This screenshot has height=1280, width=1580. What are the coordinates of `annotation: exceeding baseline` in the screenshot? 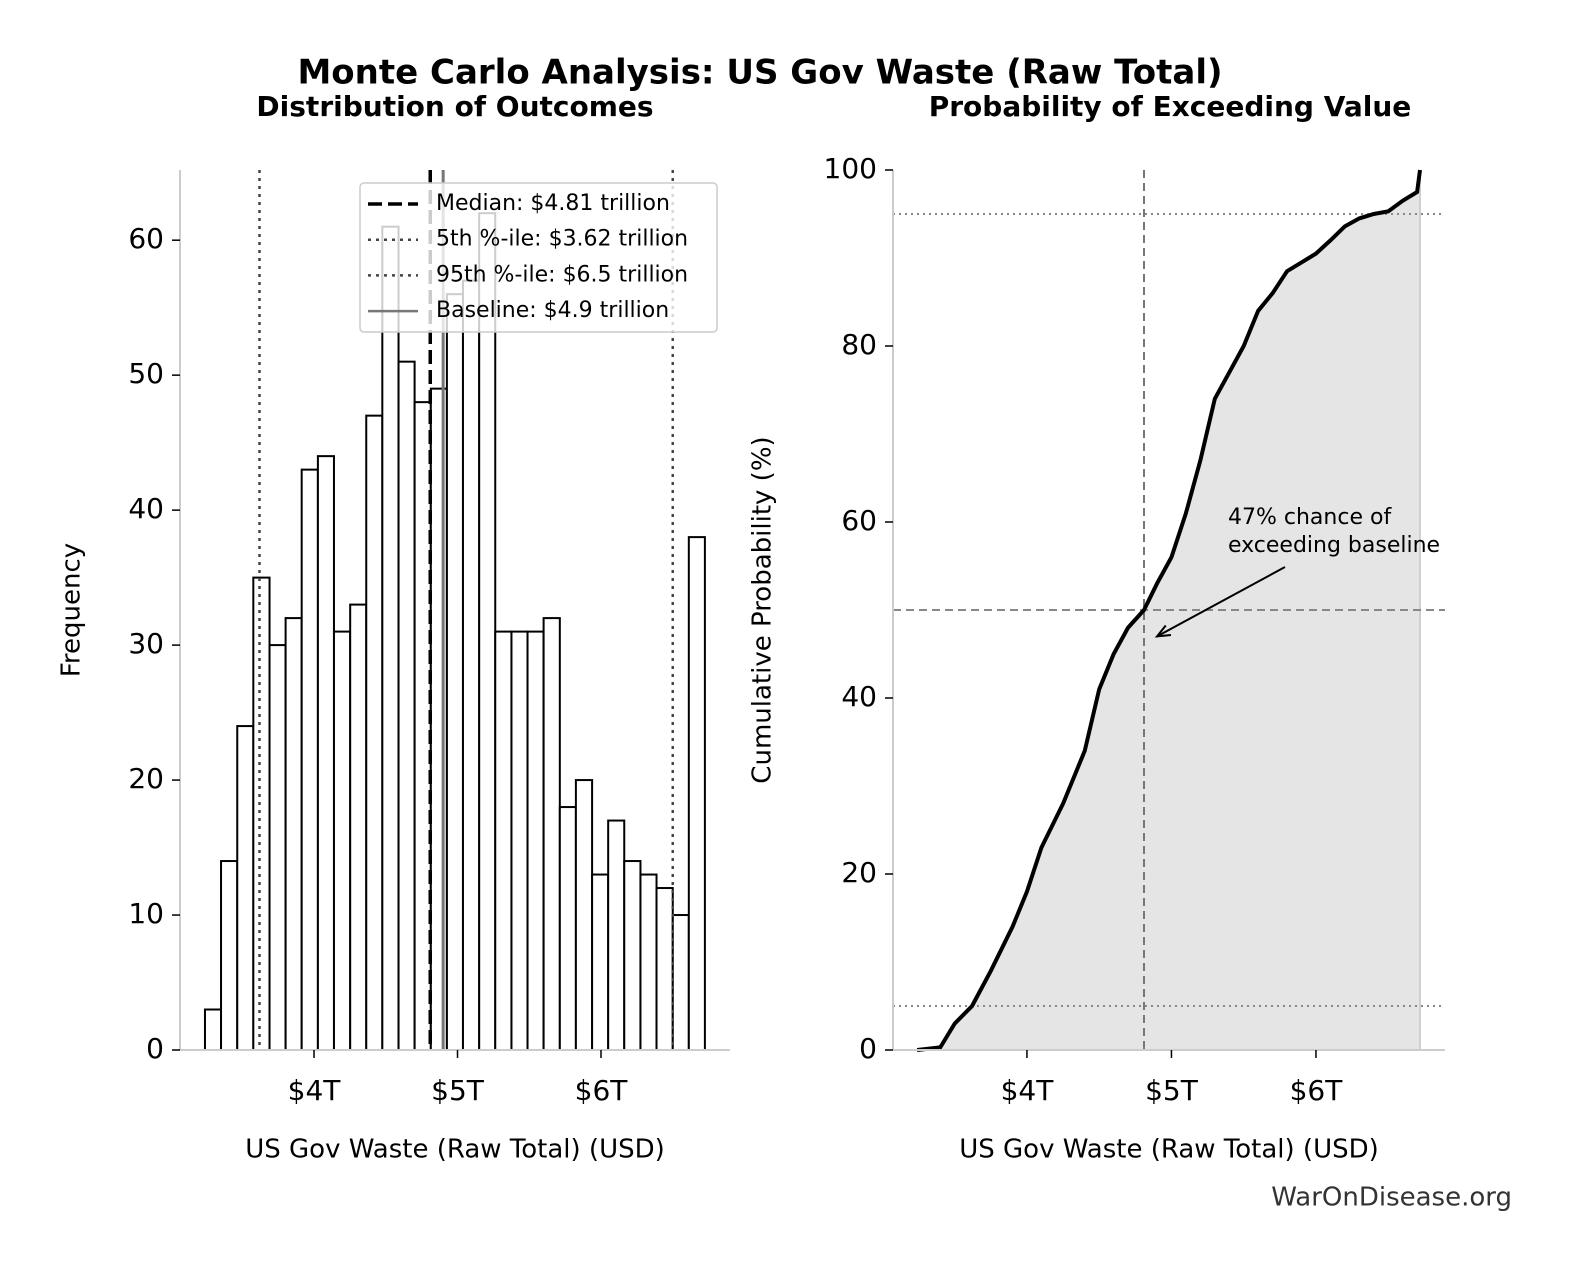 It's located at (1334, 545).